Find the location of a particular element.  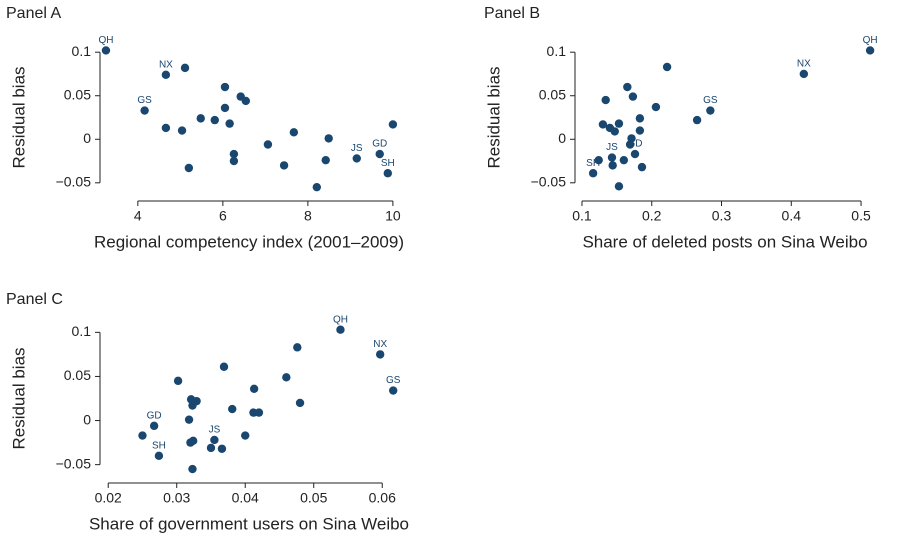

x-tick-label: 0.02 is located at coordinates (108, 498).